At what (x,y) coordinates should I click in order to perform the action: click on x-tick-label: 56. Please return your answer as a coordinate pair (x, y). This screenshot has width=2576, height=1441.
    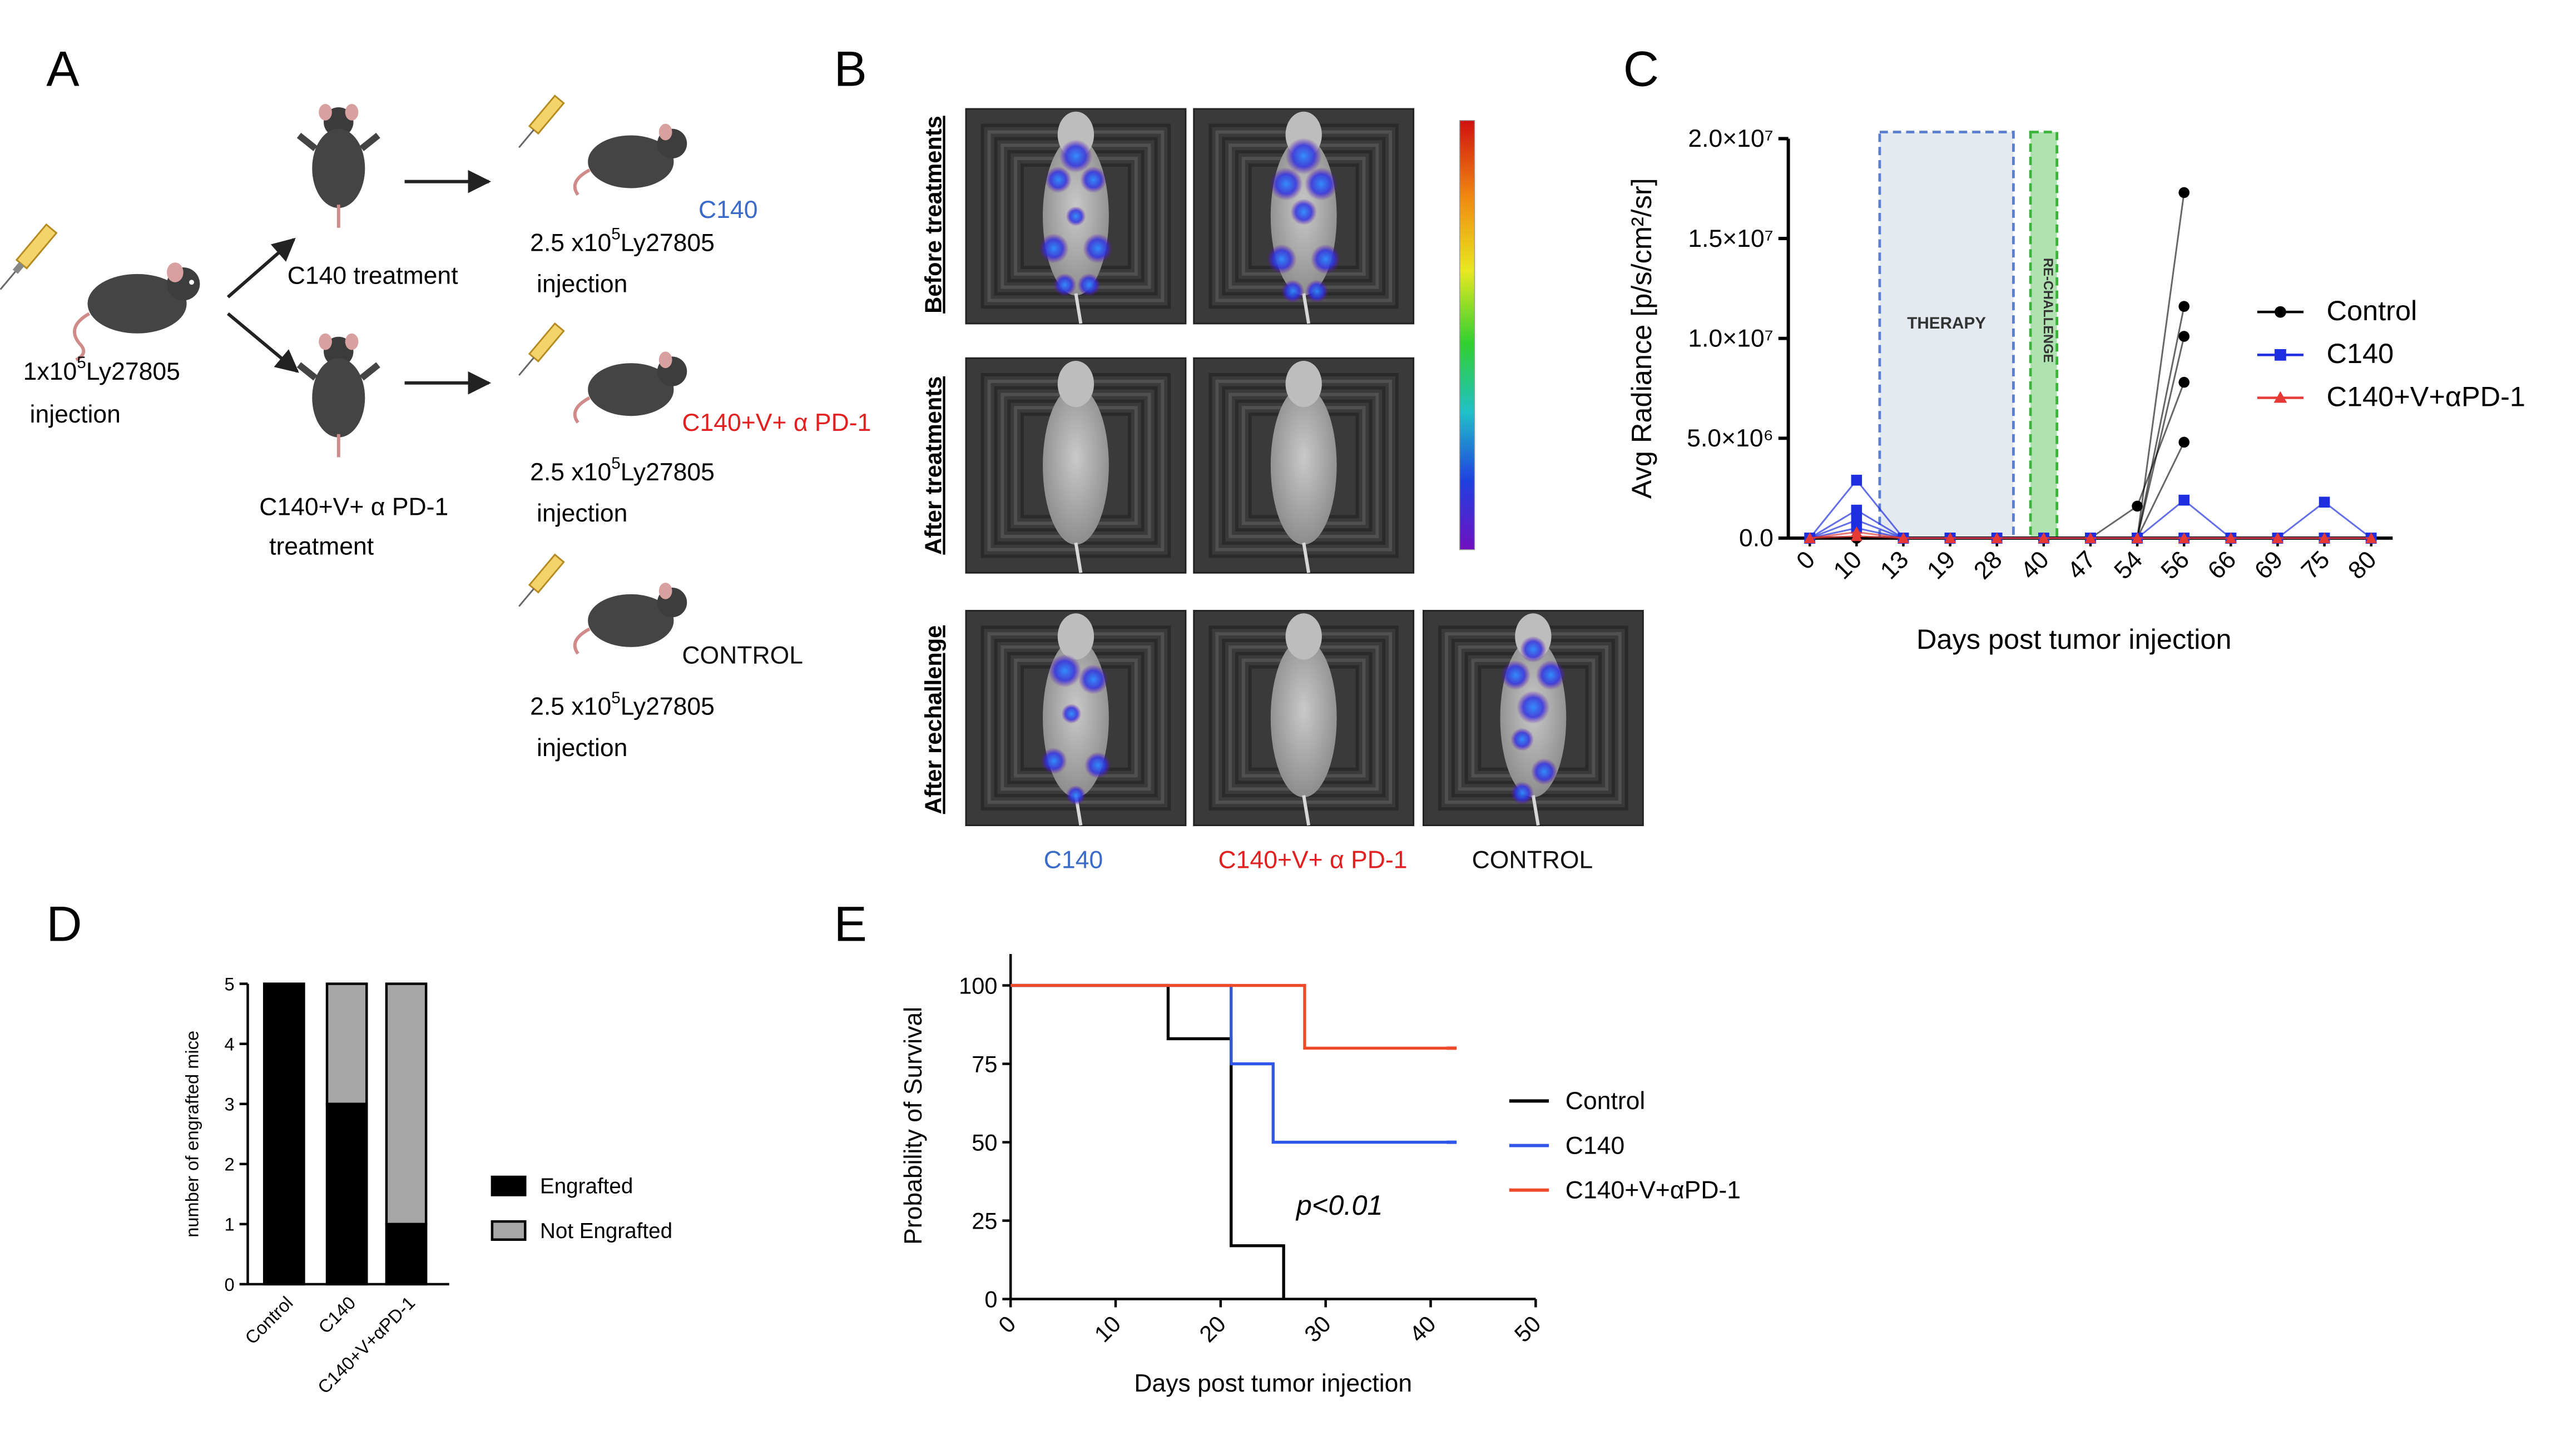
    Looking at the image, I should click on (2175, 565).